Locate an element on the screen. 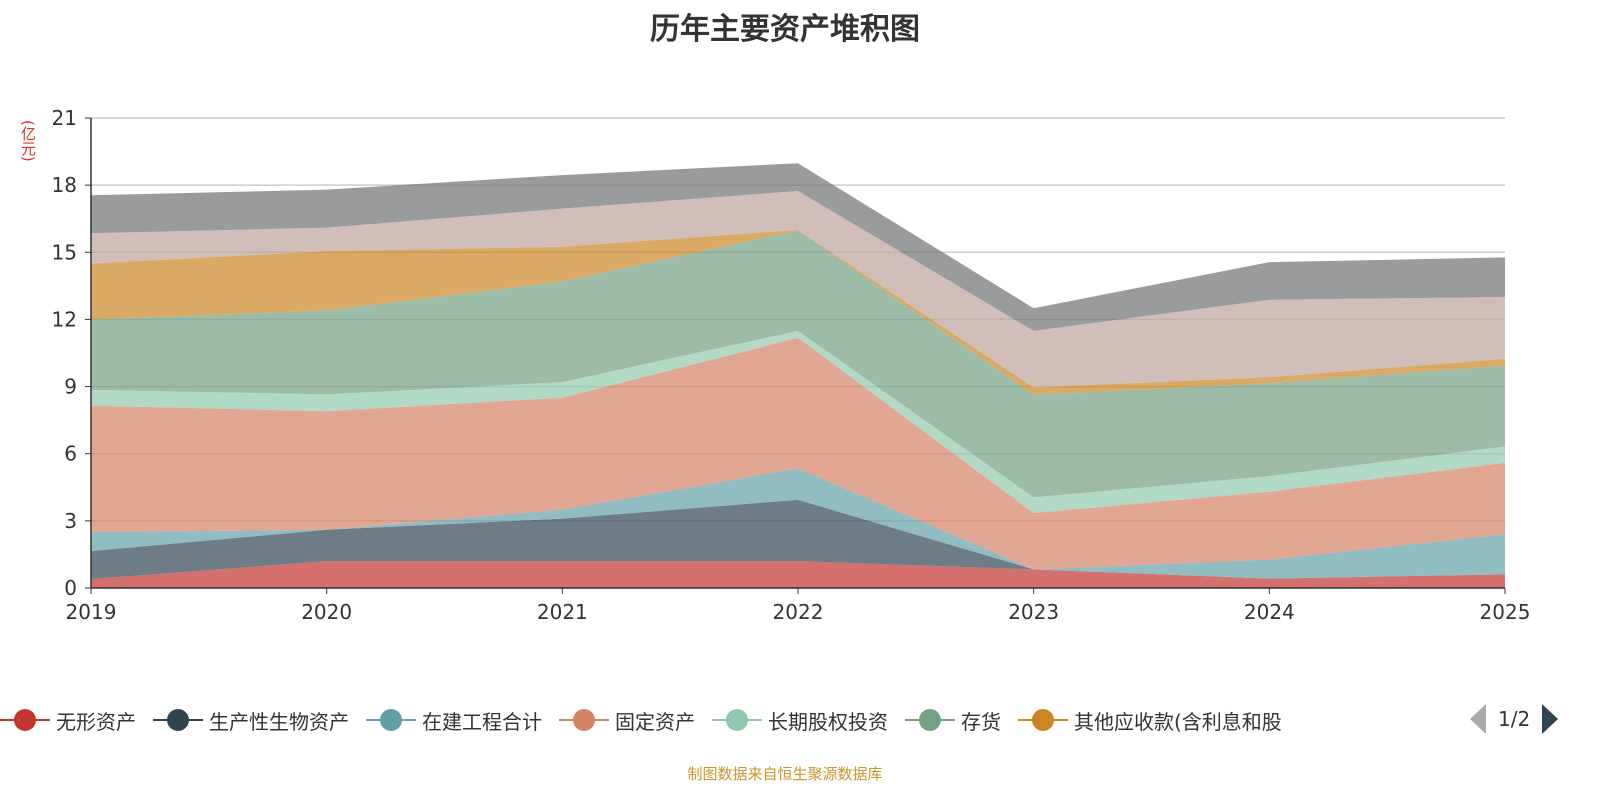 The image size is (1600, 800). x-tick-label: 2024 is located at coordinates (1269, 612).